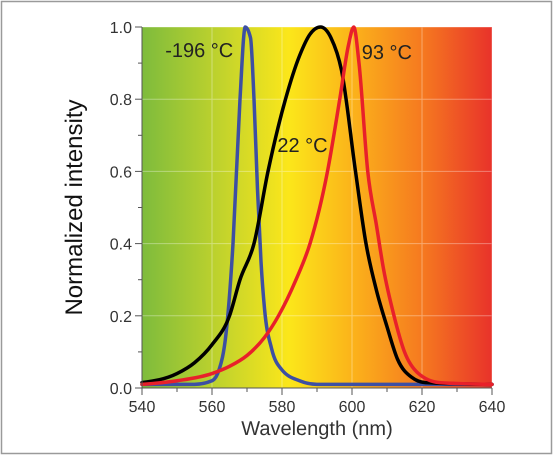 Image resolution: width=553 pixels, height=455 pixels. I want to click on x-tick-label: 620, so click(422, 407).